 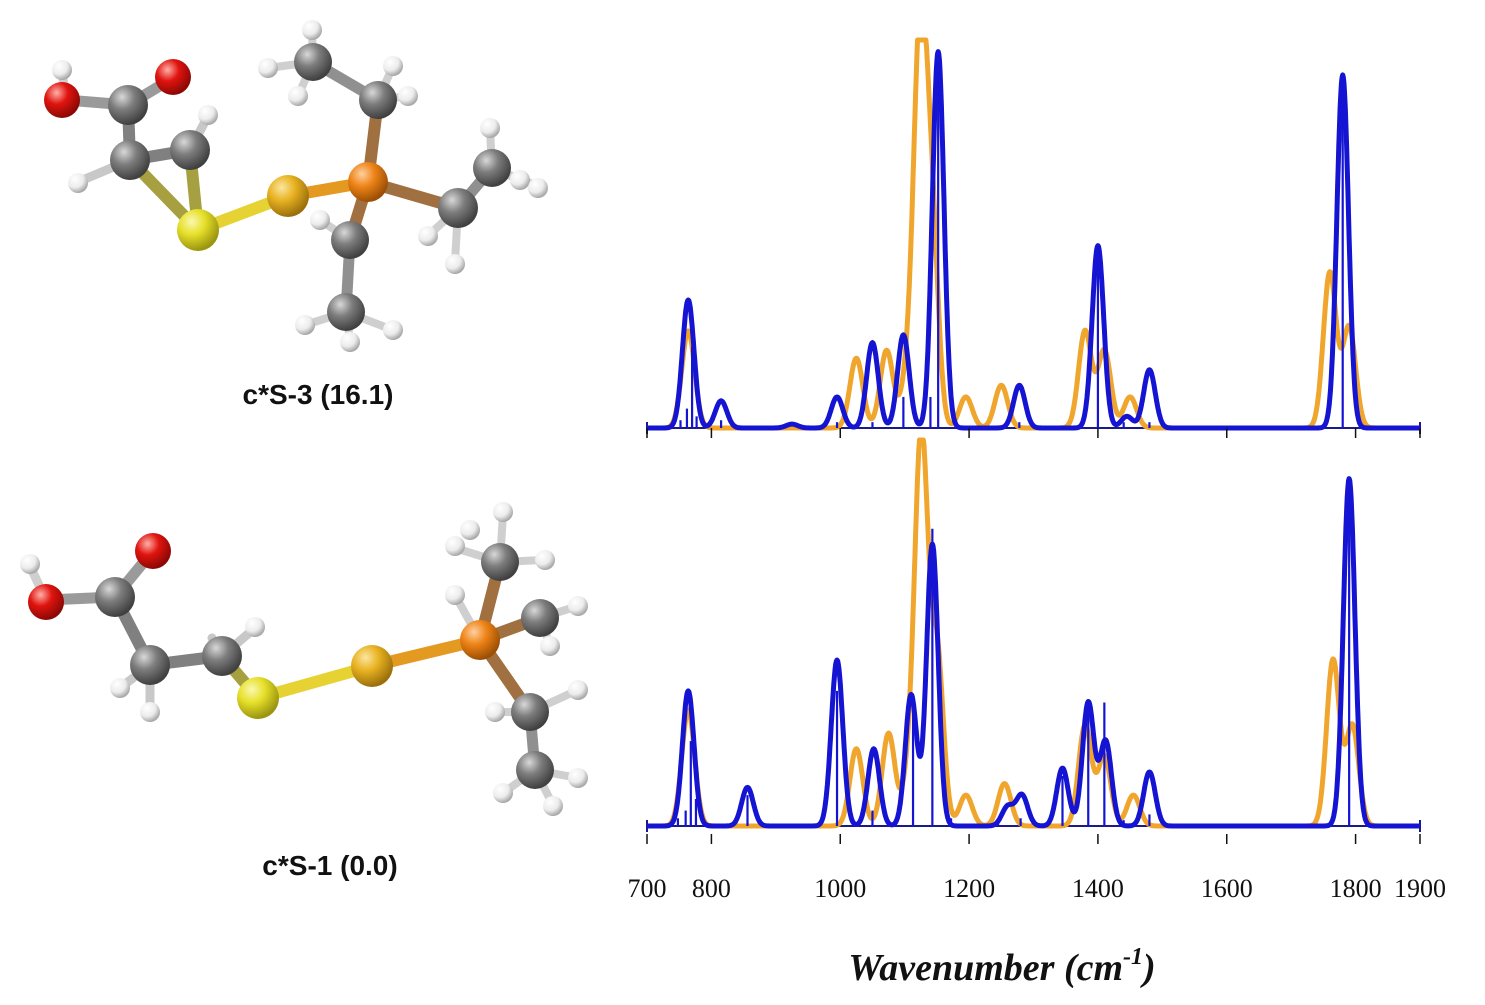 What do you see at coordinates (329, 865) in the screenshot?
I see `molecule-label: c*S-1 (0.0)` at bounding box center [329, 865].